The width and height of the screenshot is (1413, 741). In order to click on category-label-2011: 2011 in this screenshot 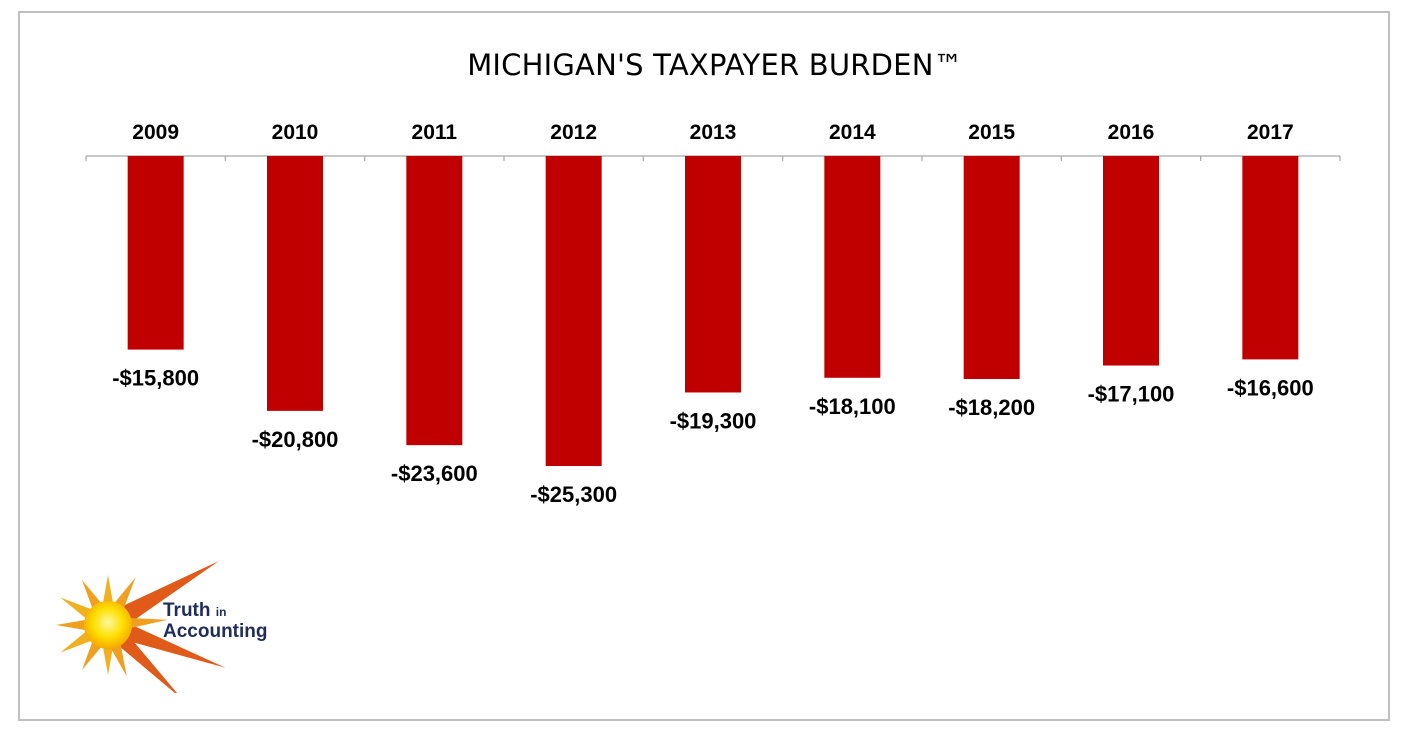, I will do `click(435, 132)`.